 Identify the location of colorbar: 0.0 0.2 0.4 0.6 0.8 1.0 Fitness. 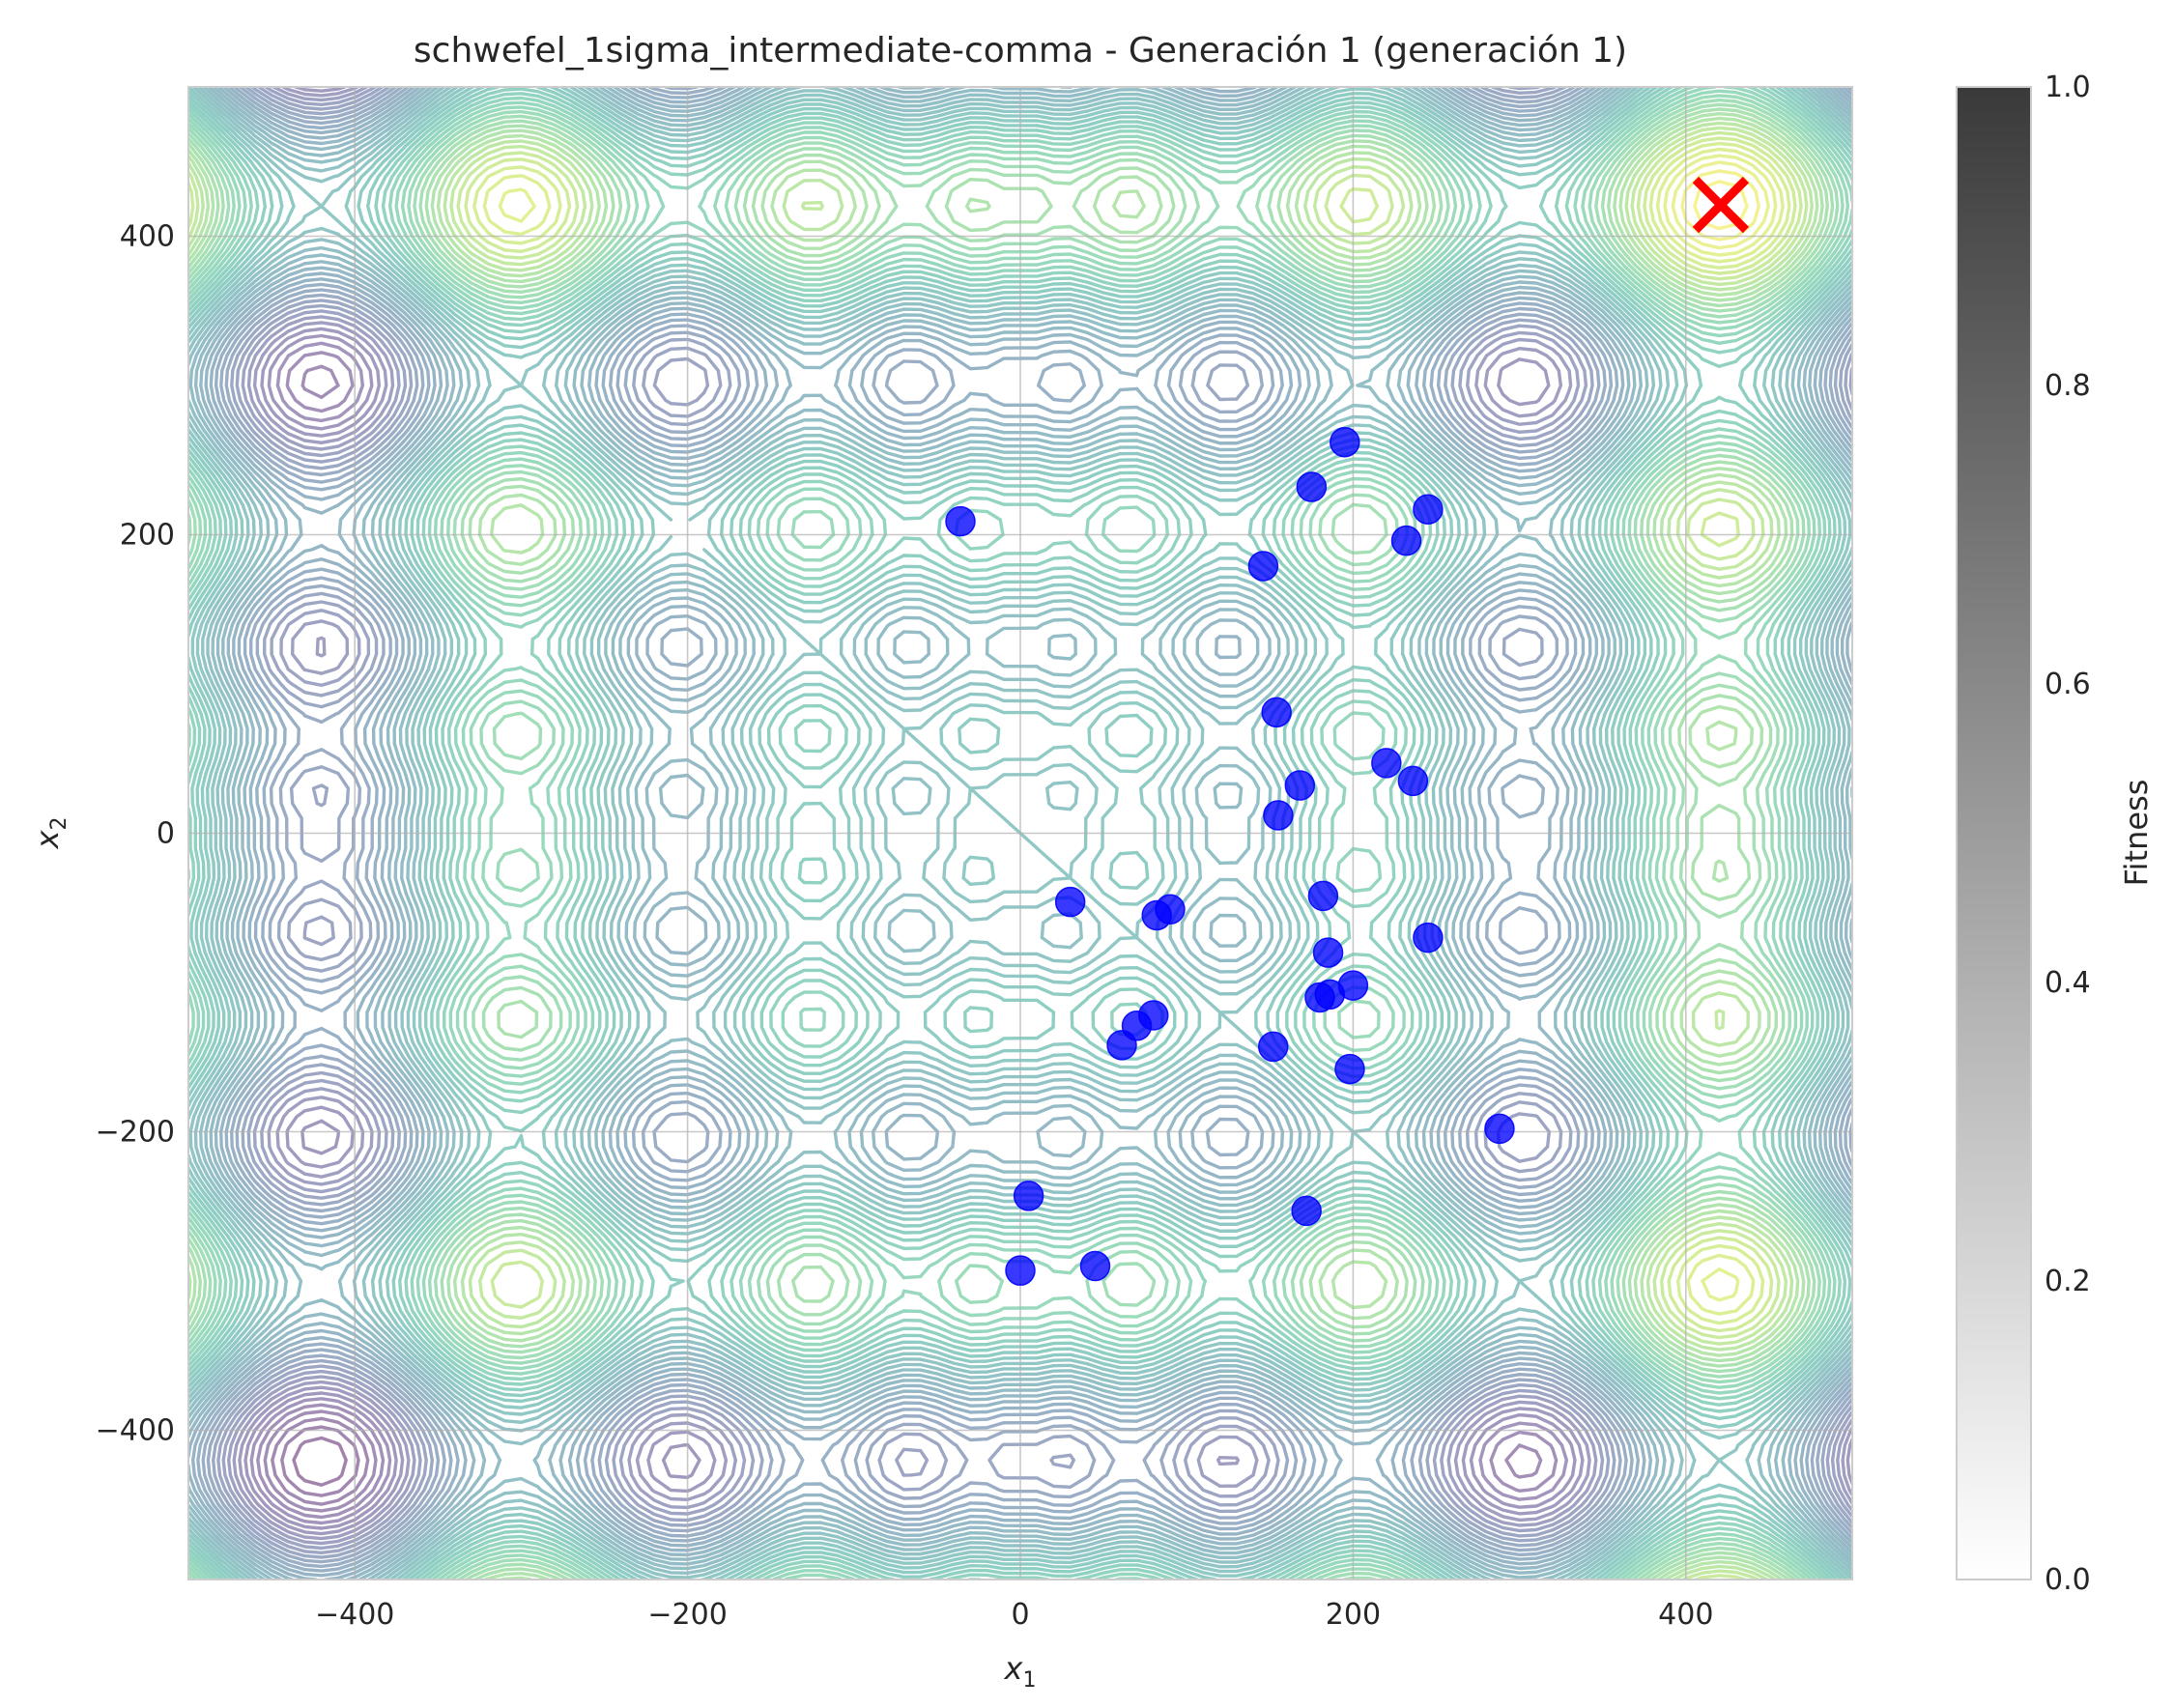
(2055, 834).